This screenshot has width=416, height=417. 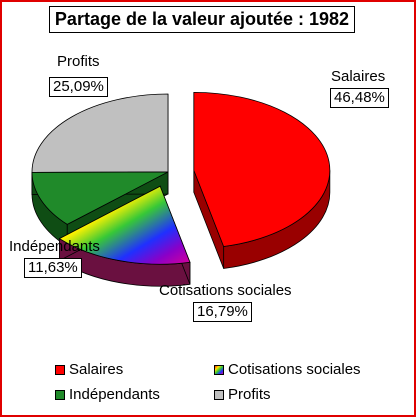 I want to click on slice-label-independants: Indépendants, so click(x=54, y=246).